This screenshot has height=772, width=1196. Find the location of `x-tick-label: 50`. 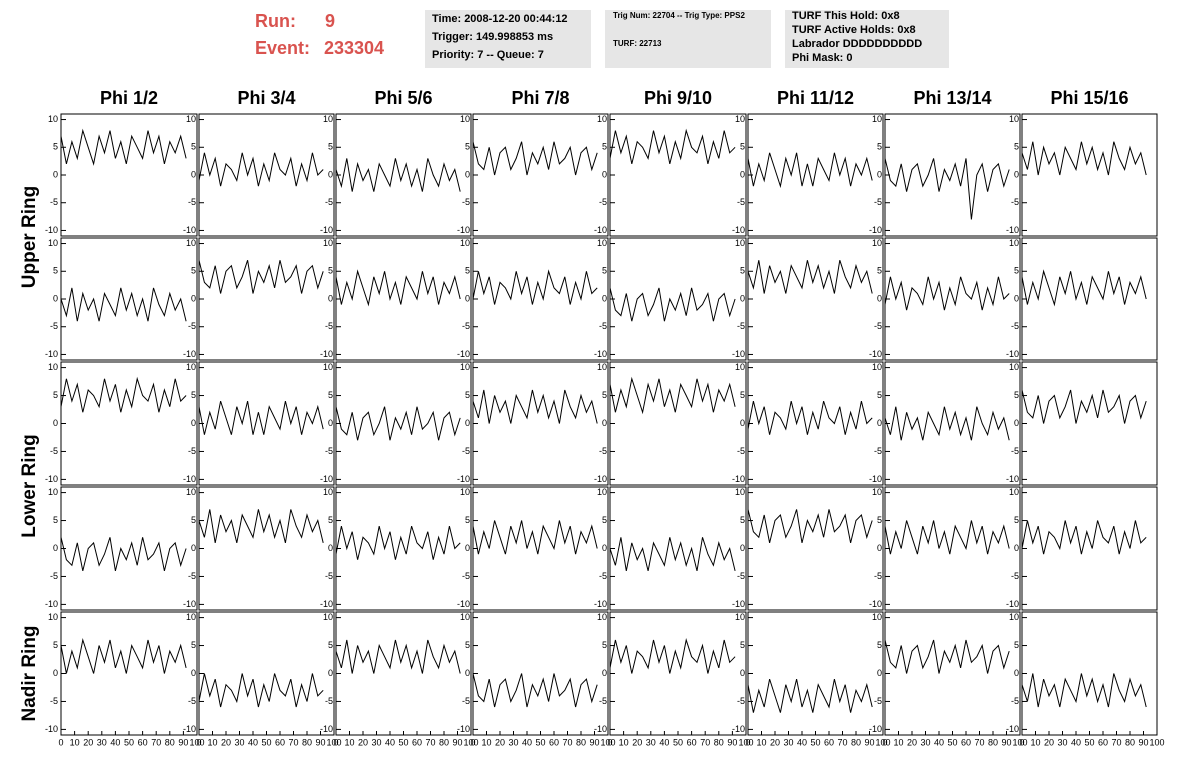

x-tick-label: 50 is located at coordinates (678, 742).